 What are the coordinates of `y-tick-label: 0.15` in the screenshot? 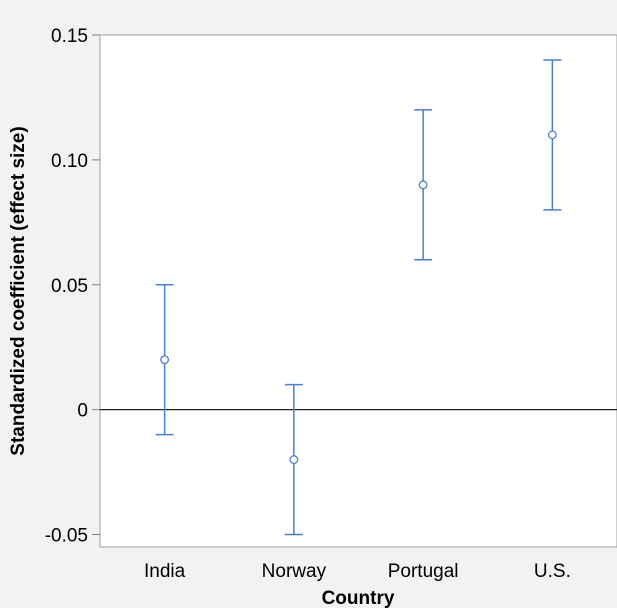 It's located at (69, 36).